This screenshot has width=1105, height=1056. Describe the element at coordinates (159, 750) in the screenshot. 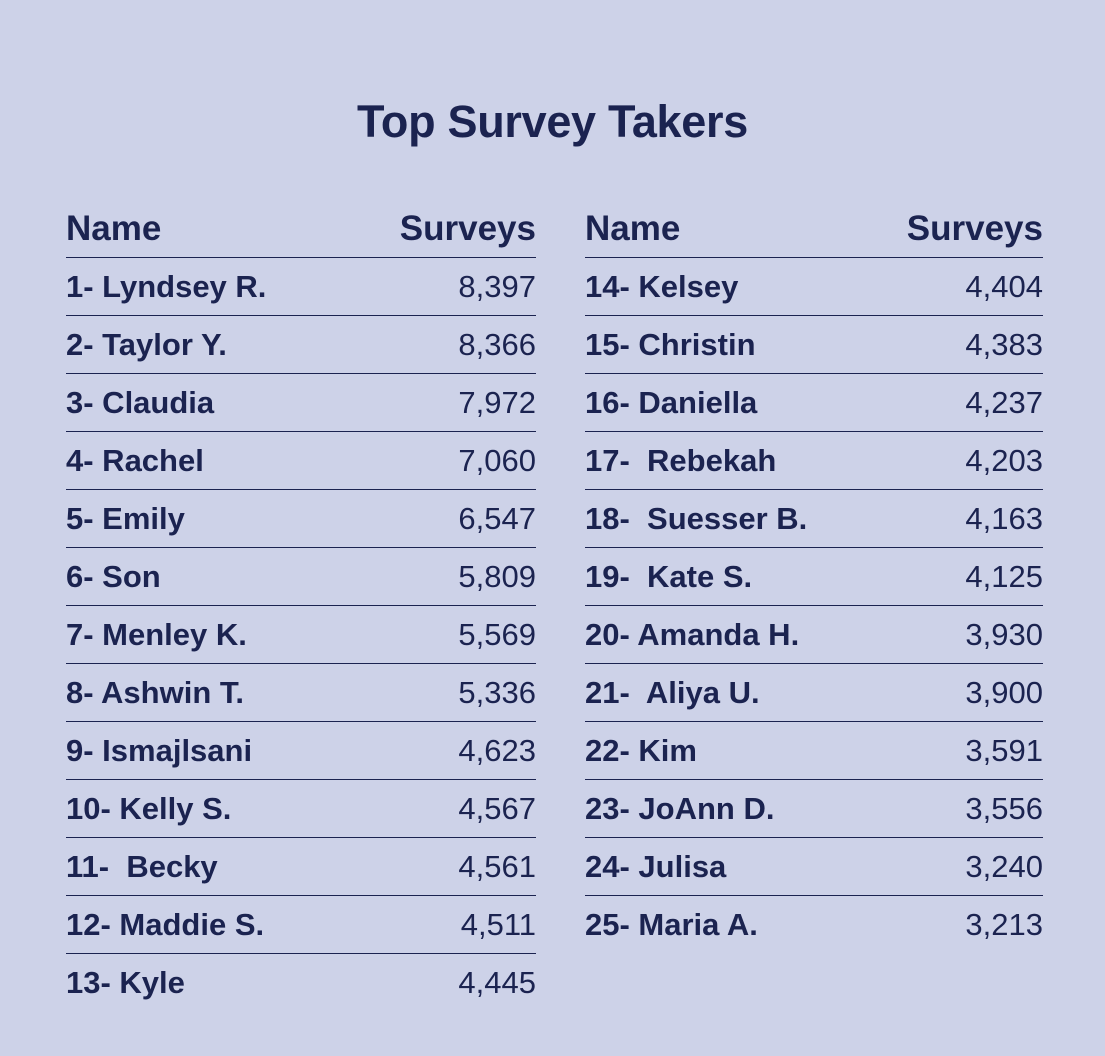

I see `taker-name: 9- Ismajlsani` at that location.